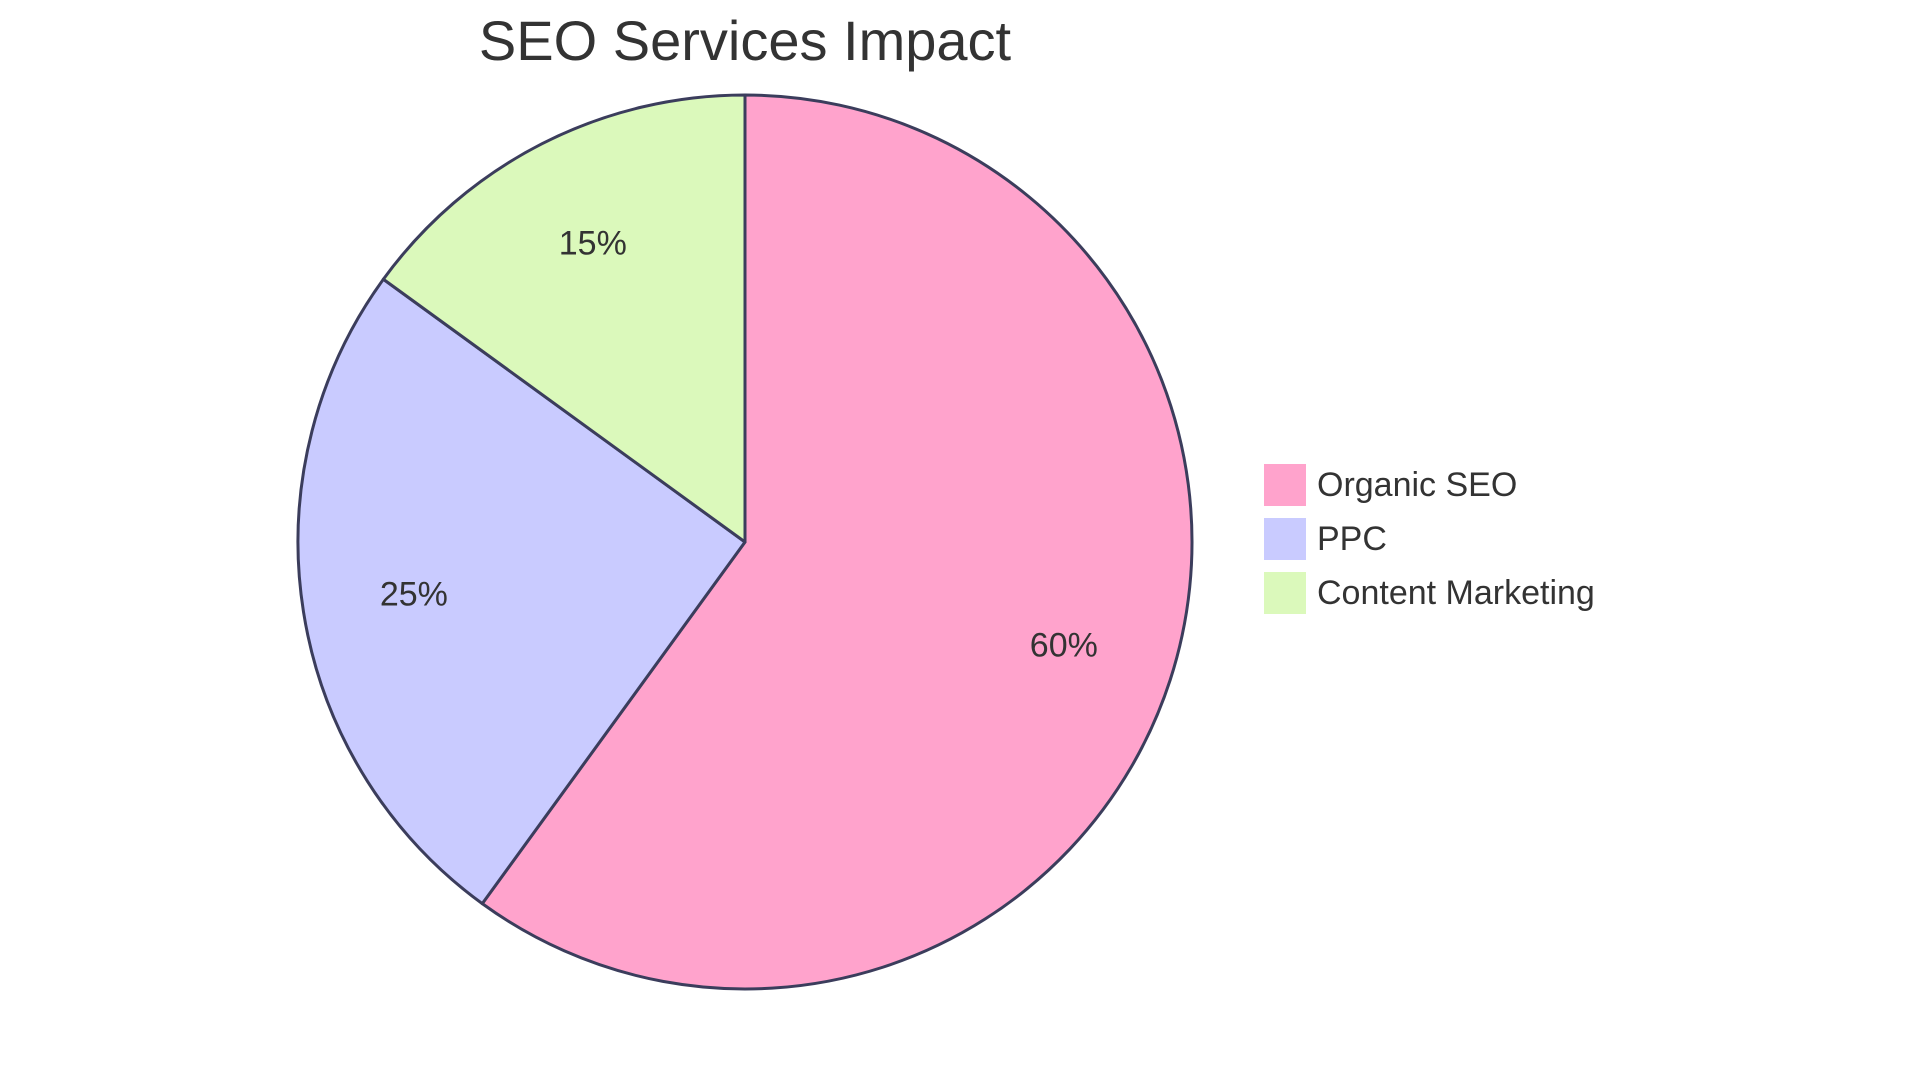 Image resolution: width=1920 pixels, height=1083 pixels. Describe the element at coordinates (1285, 539) in the screenshot. I see `legend-swatch-ppc` at that location.